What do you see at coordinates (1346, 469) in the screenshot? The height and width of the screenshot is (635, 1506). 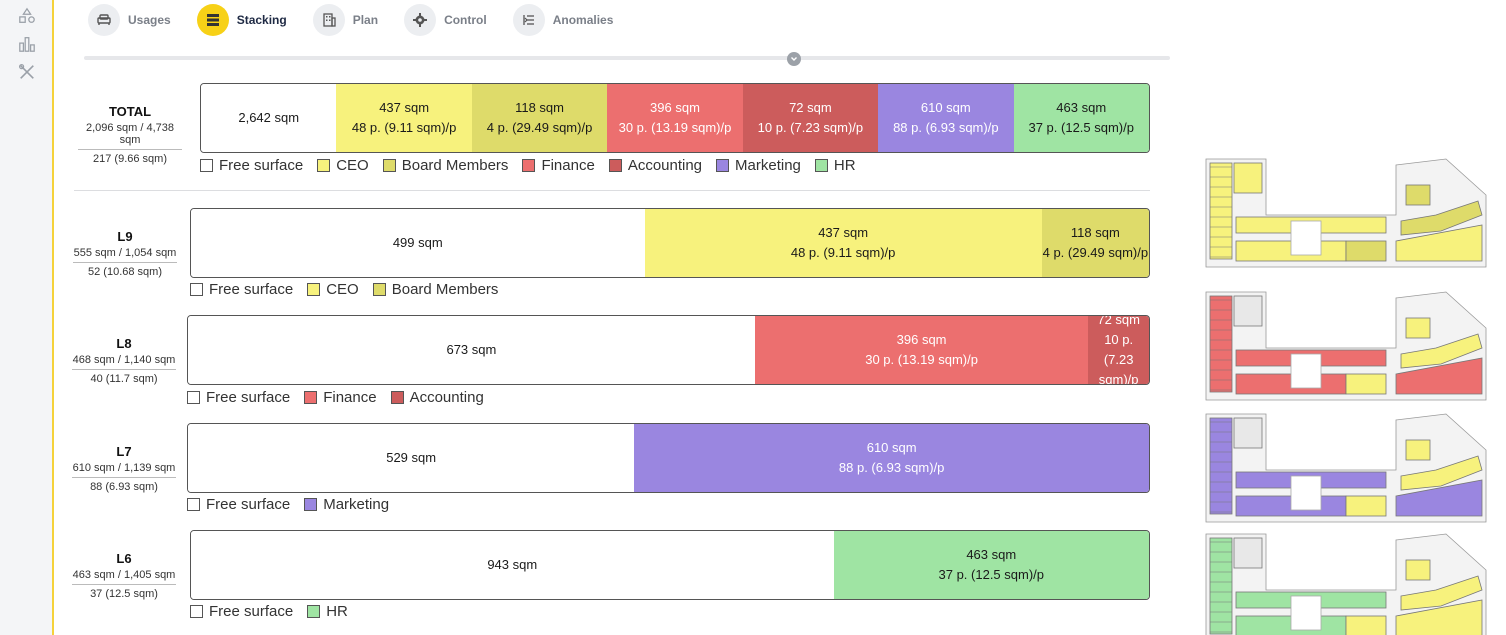 I see `floor-plan-l7` at bounding box center [1346, 469].